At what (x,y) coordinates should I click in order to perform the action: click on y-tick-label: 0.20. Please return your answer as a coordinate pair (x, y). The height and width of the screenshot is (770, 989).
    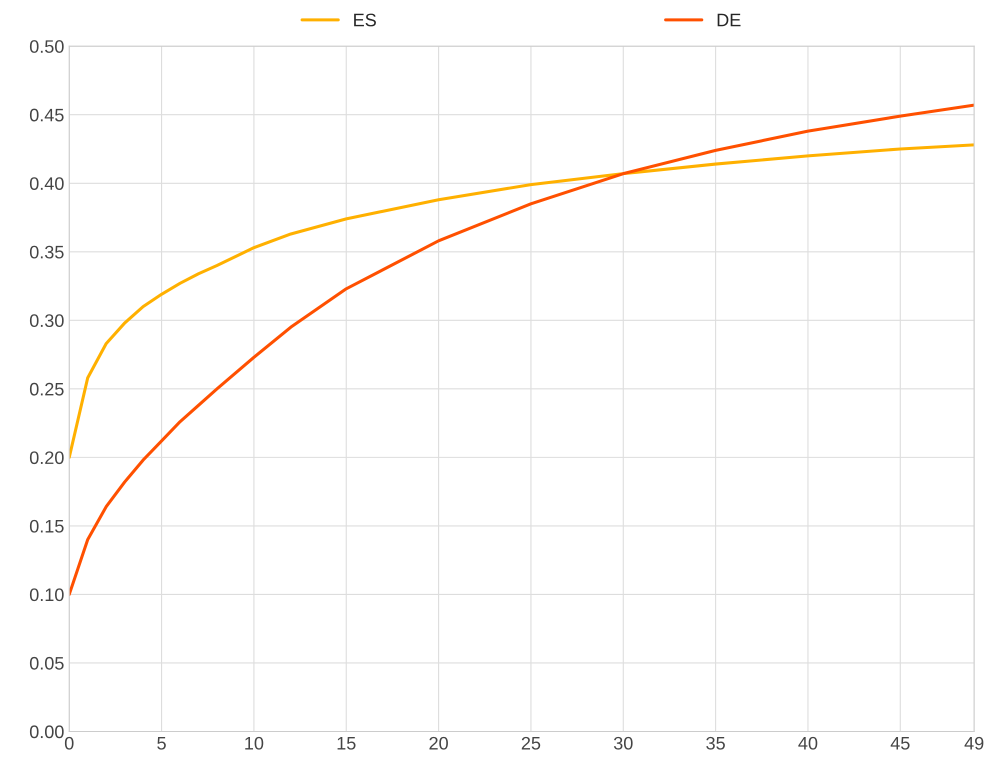
    Looking at the image, I should click on (47, 457).